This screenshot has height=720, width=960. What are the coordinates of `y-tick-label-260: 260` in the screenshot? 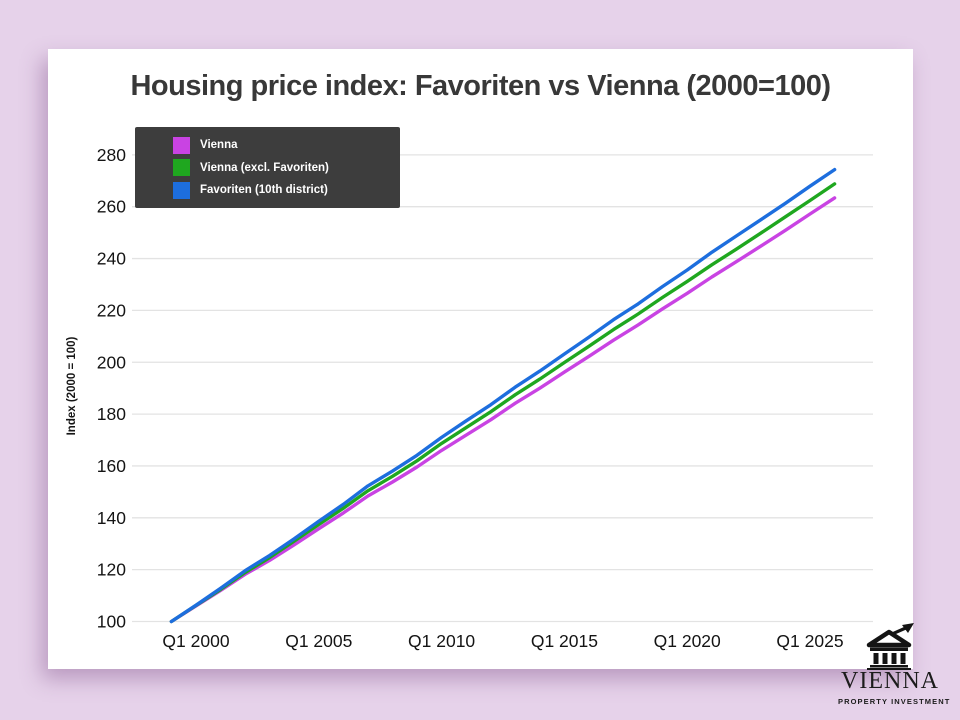 It's located at (111, 207).